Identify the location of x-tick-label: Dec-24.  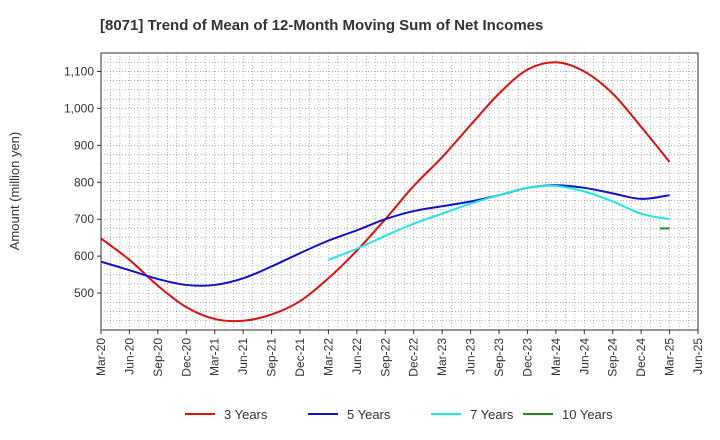
(641, 357).